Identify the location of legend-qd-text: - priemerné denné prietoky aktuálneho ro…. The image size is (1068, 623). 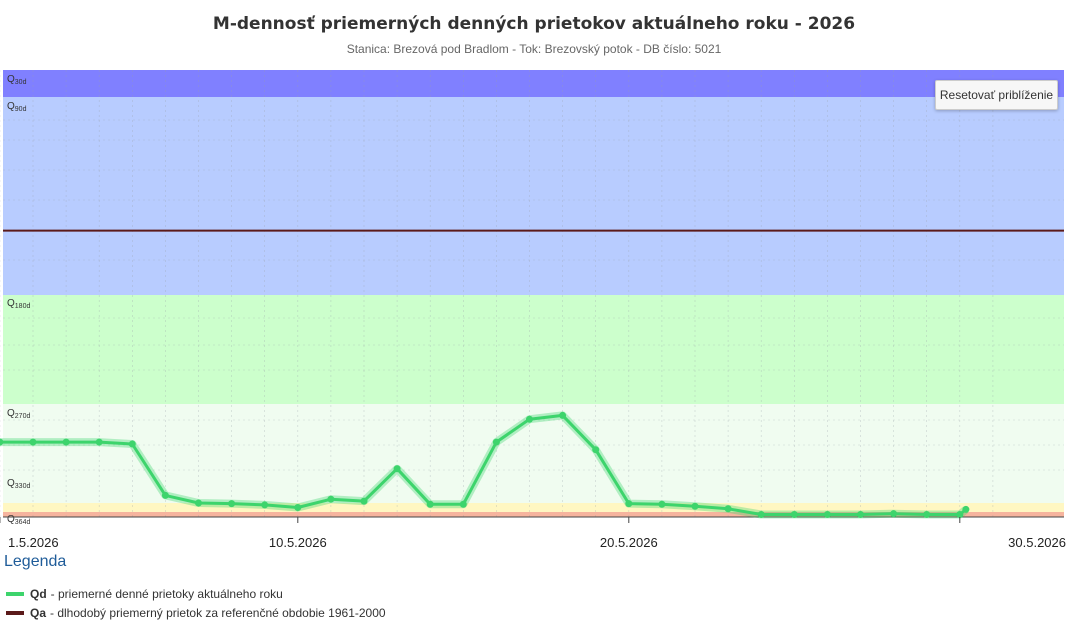
(166, 594).